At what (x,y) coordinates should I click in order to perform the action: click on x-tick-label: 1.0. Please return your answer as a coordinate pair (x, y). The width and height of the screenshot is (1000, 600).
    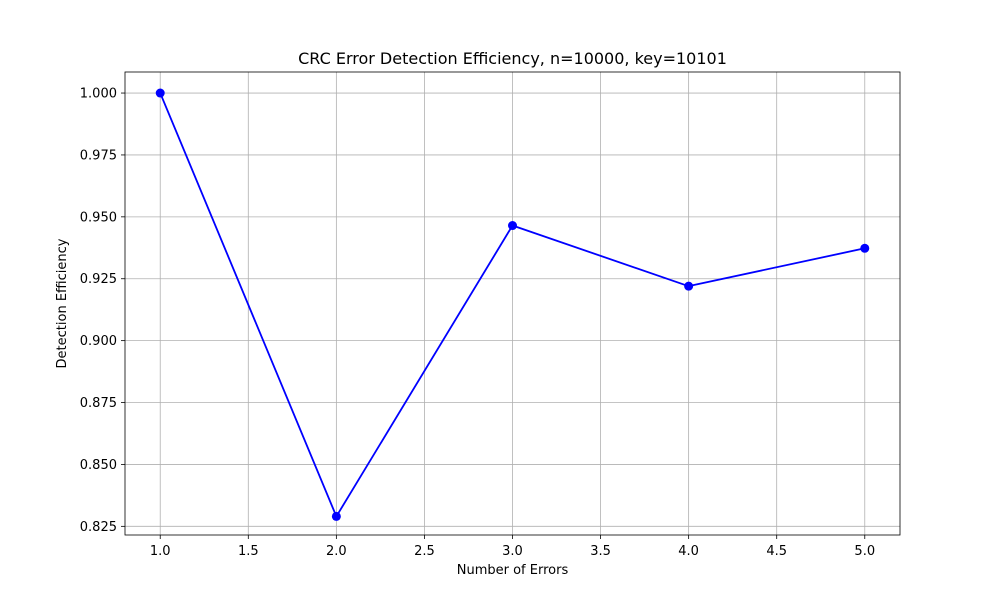
    Looking at the image, I should click on (160, 551).